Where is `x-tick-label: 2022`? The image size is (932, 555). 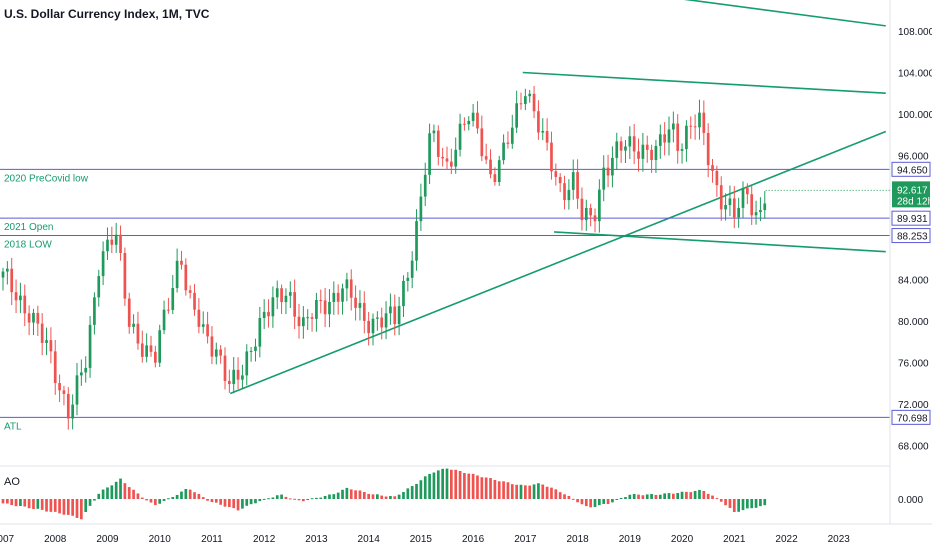
x-tick-label: 2022 is located at coordinates (786, 539).